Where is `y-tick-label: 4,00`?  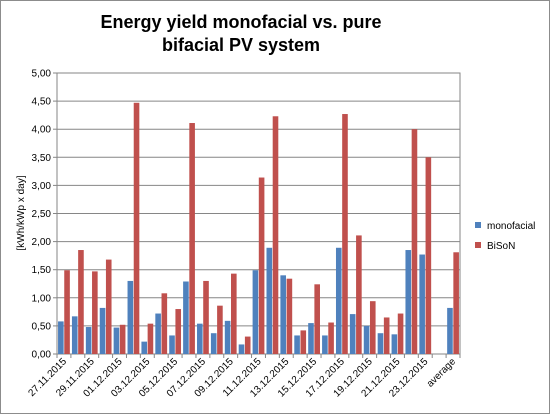
y-tick-label: 4,00 is located at coordinates (42, 130).